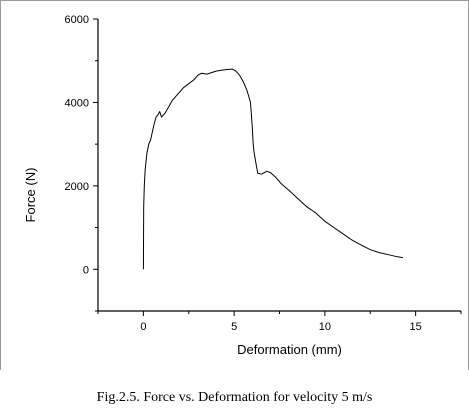 The height and width of the screenshot is (418, 469). I want to click on x-tick-label: 0, so click(143, 327).